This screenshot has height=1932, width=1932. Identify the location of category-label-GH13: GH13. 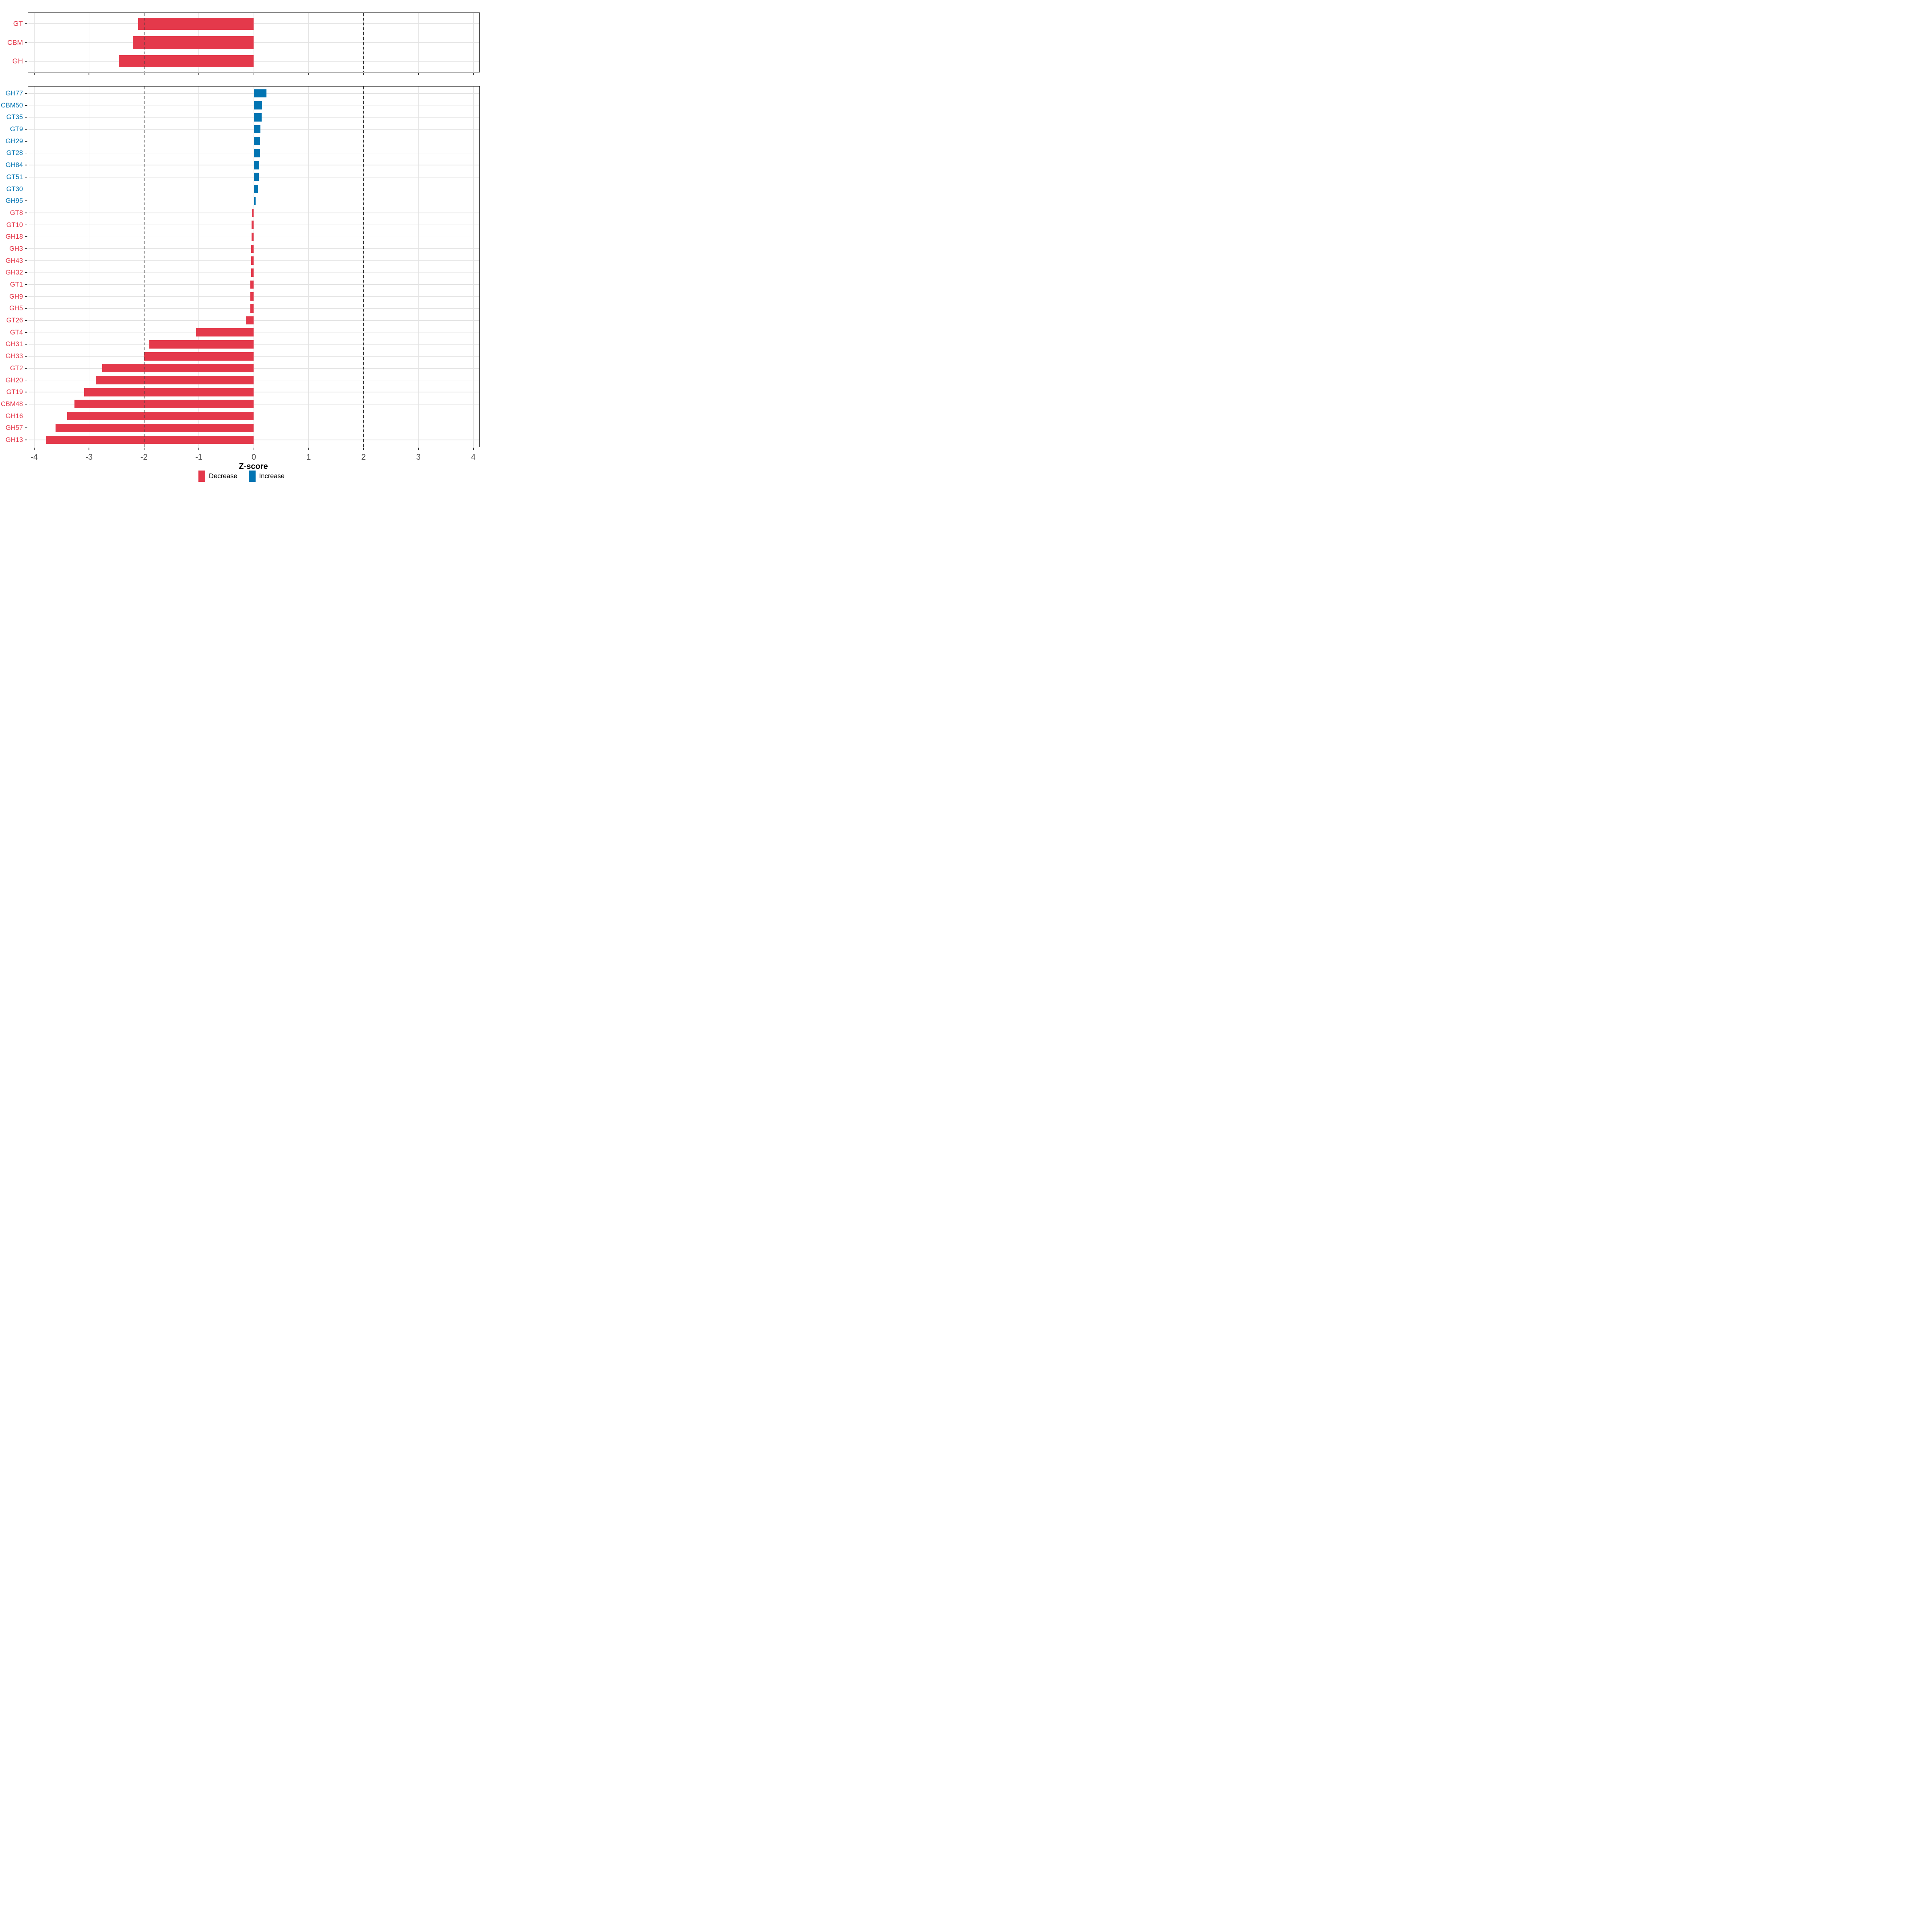
(14, 440).